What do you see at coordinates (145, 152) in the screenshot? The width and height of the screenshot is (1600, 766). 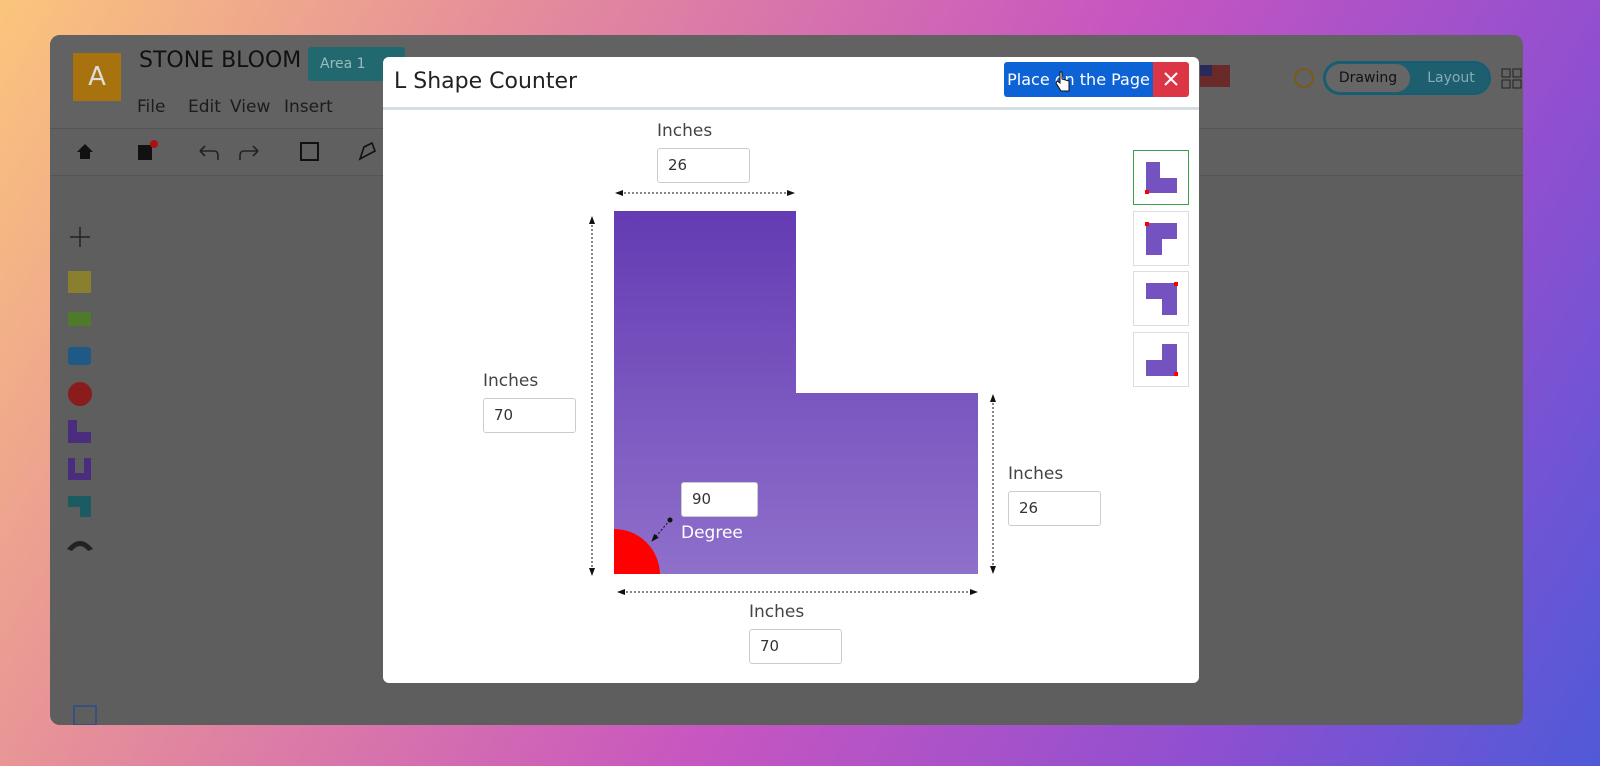 I see `save-icon` at bounding box center [145, 152].